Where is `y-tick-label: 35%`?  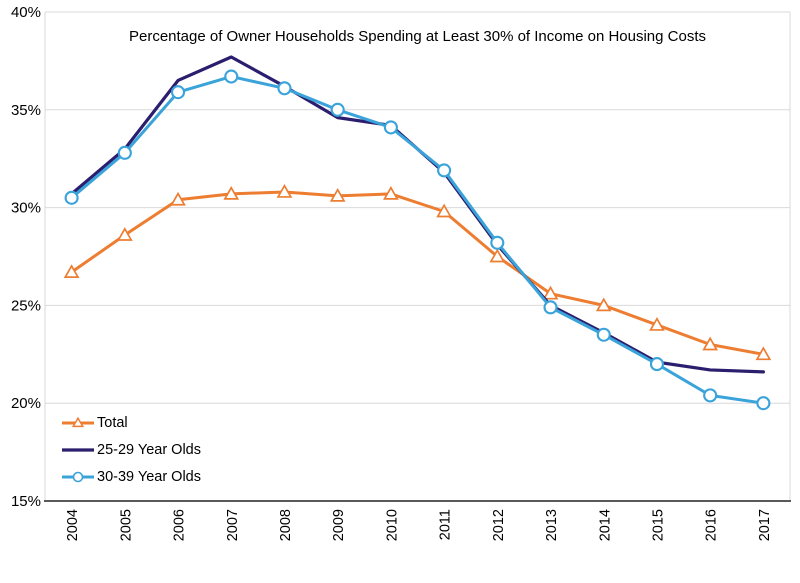
y-tick-label: 35% is located at coordinates (26, 110).